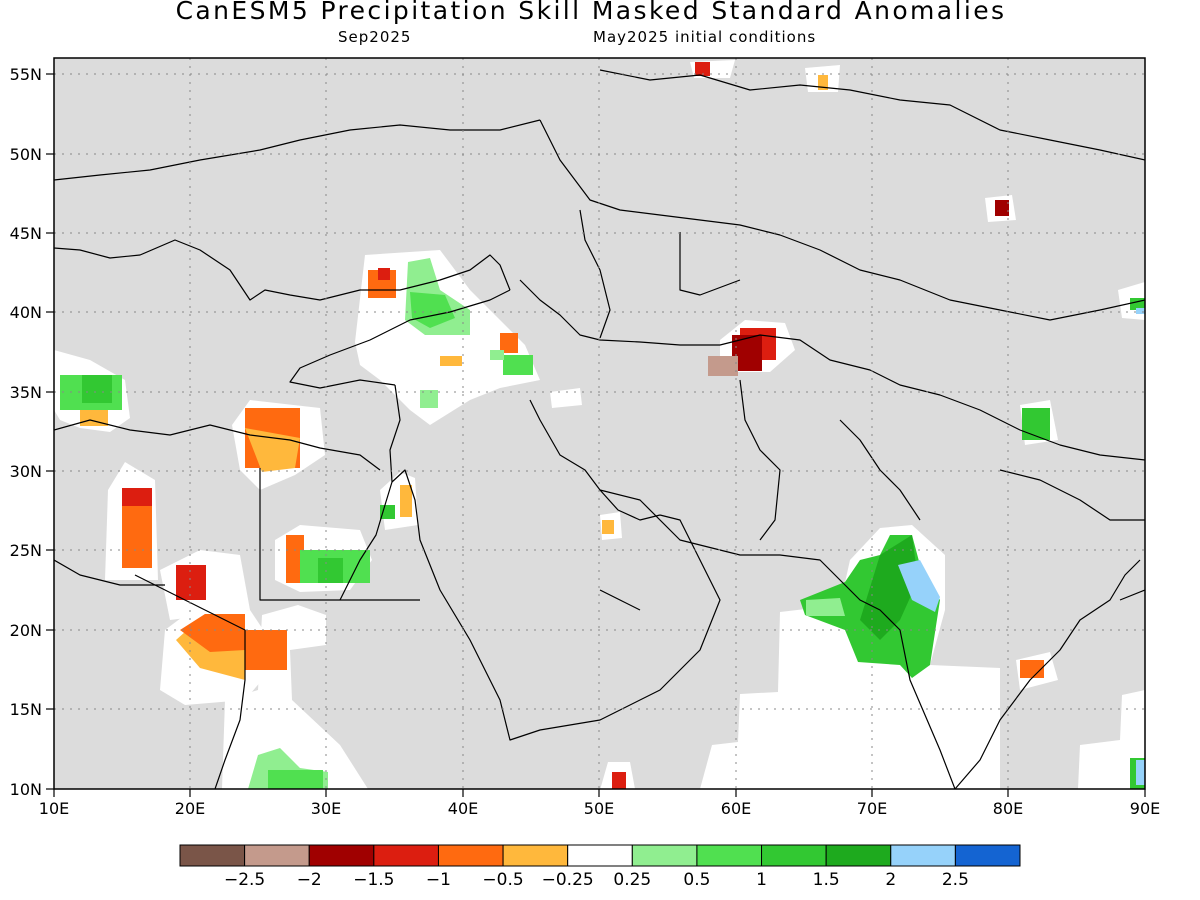 This screenshot has width=1200, height=900. Describe the element at coordinates (26, 789) in the screenshot. I see `lat-label: 10N` at that location.